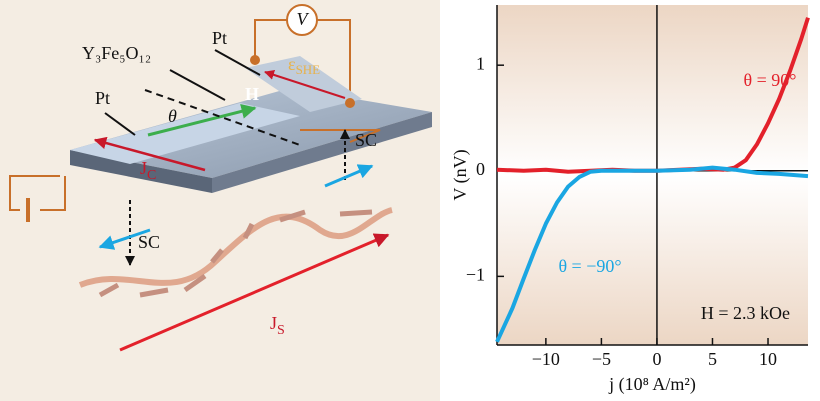 The height and width of the screenshot is (401, 820). I want to click on axis-dash, so click(222, 117).